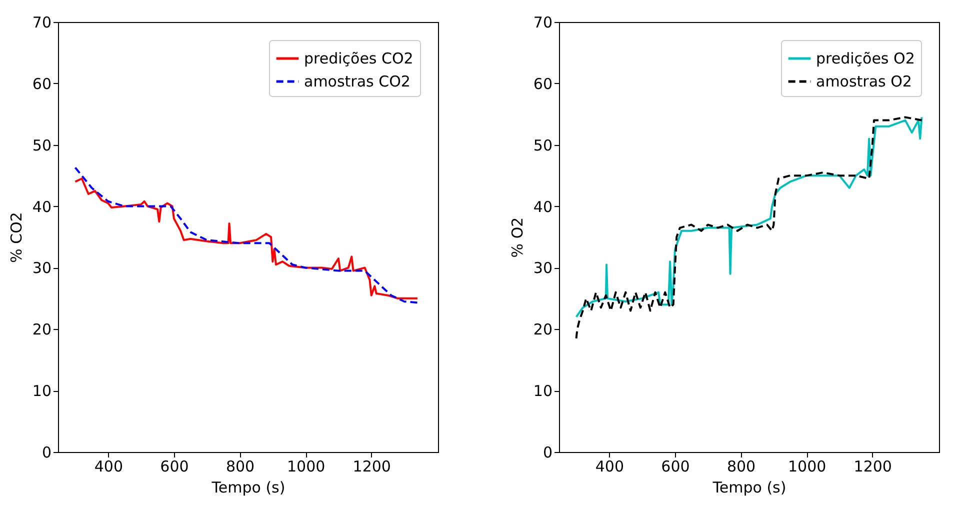 Image resolution: width=964 pixels, height=517 pixels. Describe the element at coordinates (865, 59) in the screenshot. I see `legend-label: predições O2` at that location.